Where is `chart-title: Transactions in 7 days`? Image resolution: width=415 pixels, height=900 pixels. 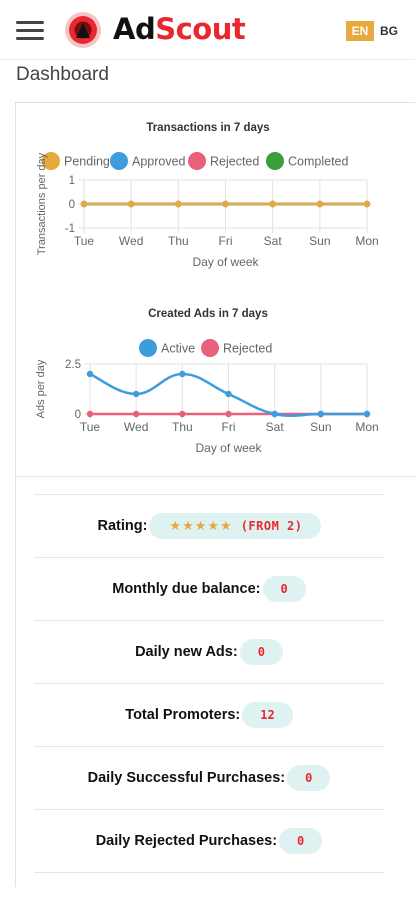 chart-title: Transactions in 7 days is located at coordinates (207, 128).